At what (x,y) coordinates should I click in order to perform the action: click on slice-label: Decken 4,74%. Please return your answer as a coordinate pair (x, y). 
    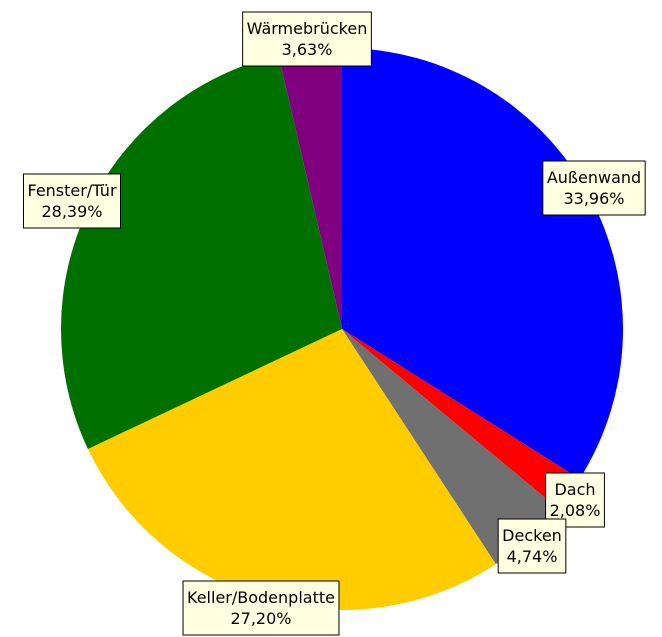
    Looking at the image, I should click on (532, 546).